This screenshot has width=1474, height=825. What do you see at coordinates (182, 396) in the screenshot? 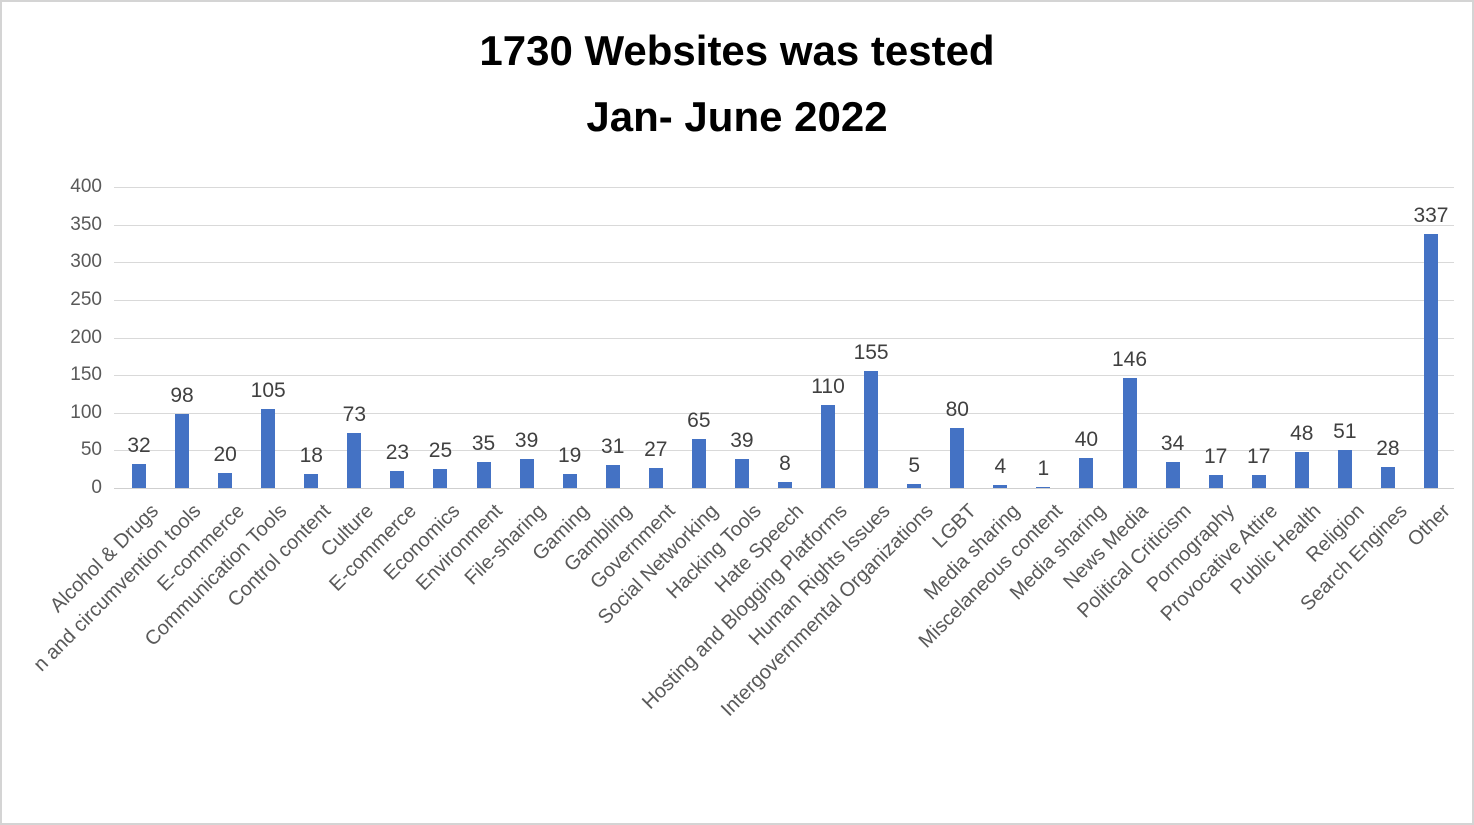
I see `bar-value-label: 98` at bounding box center [182, 396].